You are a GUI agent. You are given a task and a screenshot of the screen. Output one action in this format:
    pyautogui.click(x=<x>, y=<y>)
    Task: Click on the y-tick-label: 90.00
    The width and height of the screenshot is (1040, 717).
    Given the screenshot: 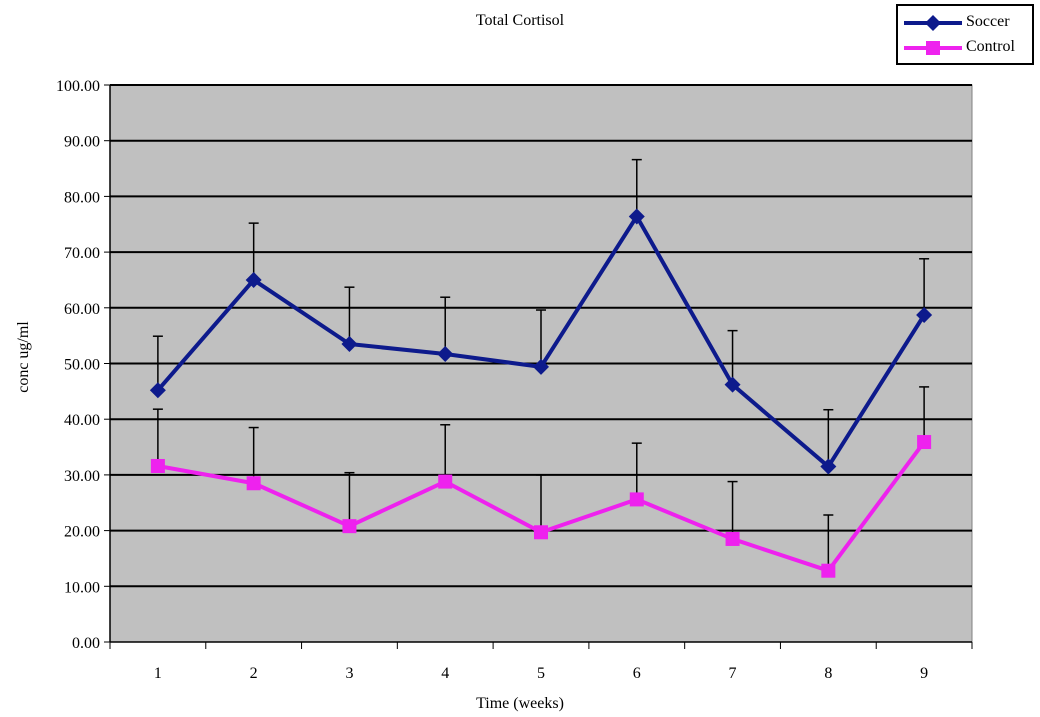 What is the action you would take?
    pyautogui.click(x=82, y=142)
    